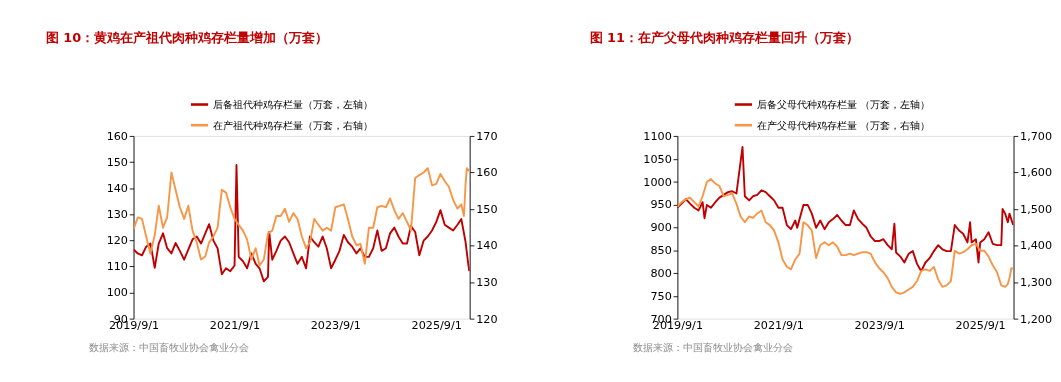 This screenshot has width=1061, height=382. I want to click on y2-tick-label: 1,500, so click(1036, 209).